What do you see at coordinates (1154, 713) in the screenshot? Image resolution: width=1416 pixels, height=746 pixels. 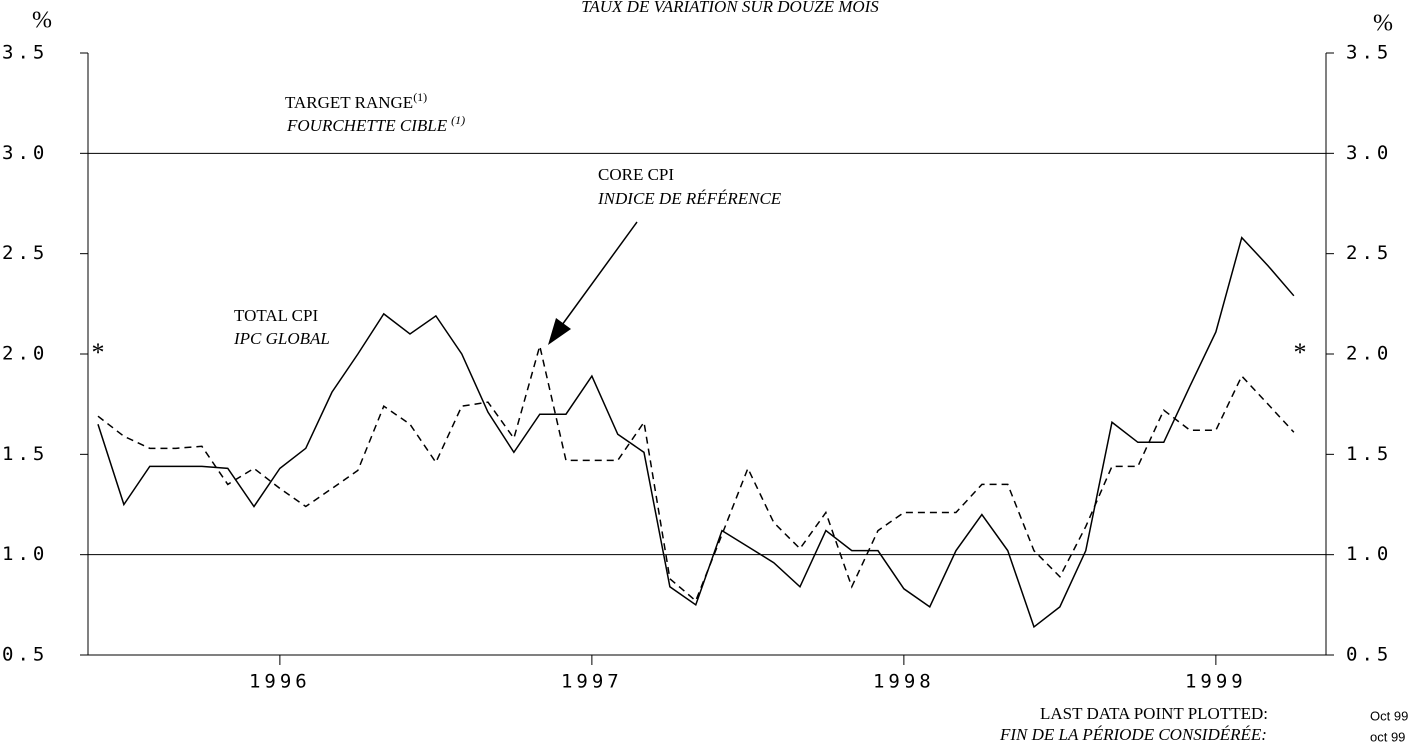 I see `footer-label: LAST DATA POINT PLOTTED:` at bounding box center [1154, 713].